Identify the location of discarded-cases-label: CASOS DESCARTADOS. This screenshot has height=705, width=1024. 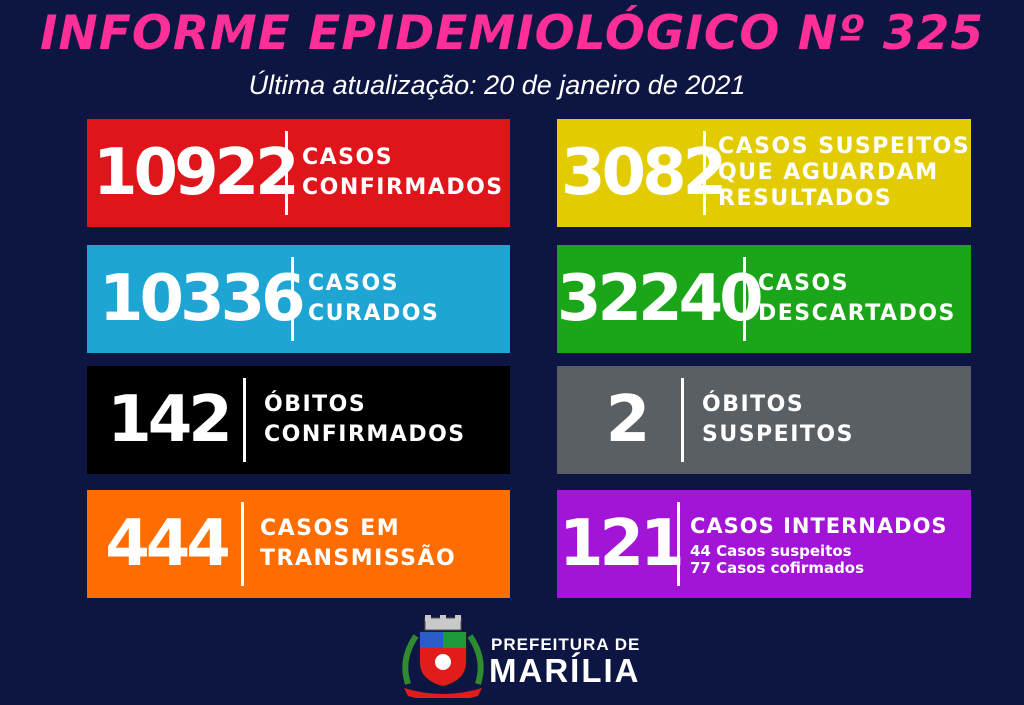
(857, 298).